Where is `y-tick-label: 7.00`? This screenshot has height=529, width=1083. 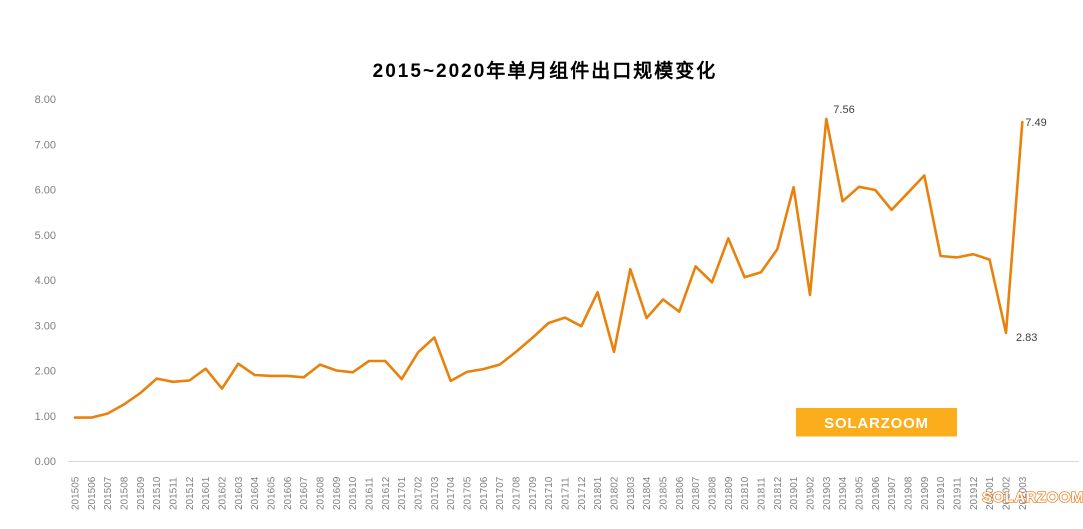
y-tick-label: 7.00 is located at coordinates (45, 145).